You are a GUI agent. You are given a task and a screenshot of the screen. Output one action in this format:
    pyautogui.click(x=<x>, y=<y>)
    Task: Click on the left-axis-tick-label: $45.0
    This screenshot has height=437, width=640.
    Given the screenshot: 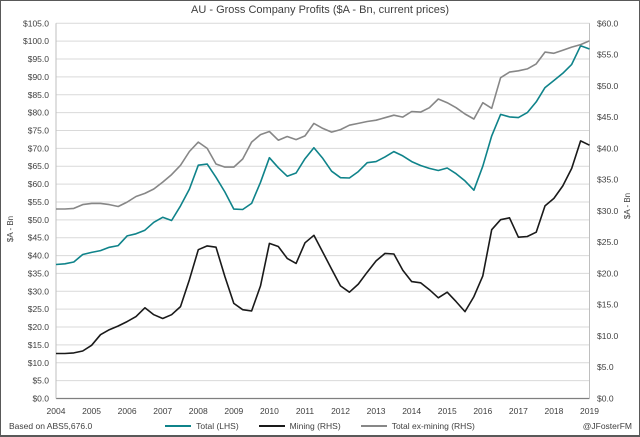 What is the action you would take?
    pyautogui.click(x=39, y=238)
    